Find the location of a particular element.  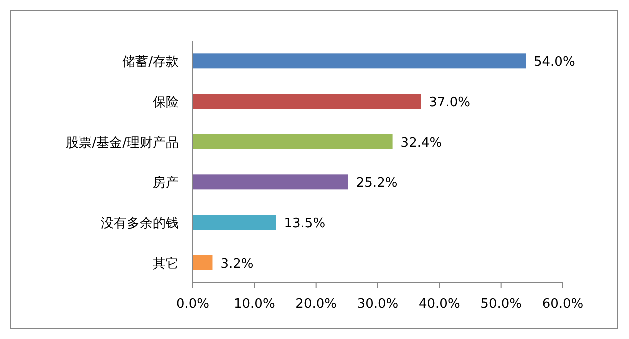

y-tick-label: 其它 is located at coordinates (166, 264).